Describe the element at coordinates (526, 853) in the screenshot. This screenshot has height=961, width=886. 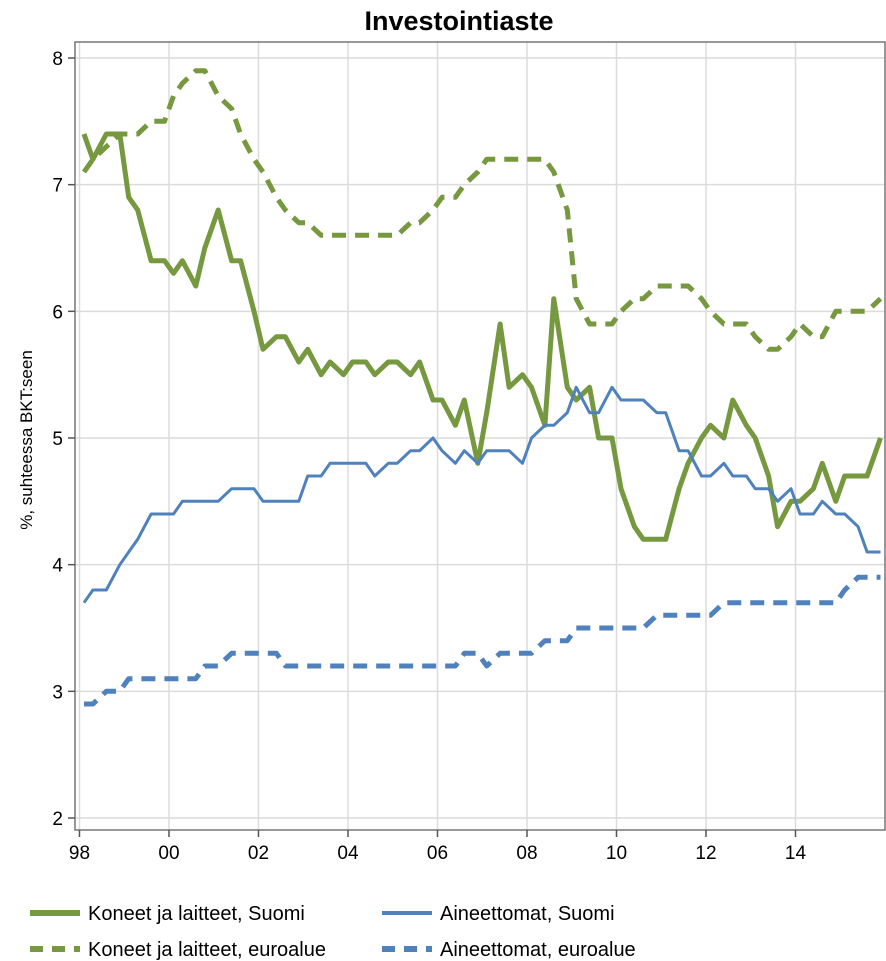
I see `x-tick-label: 08` at that location.